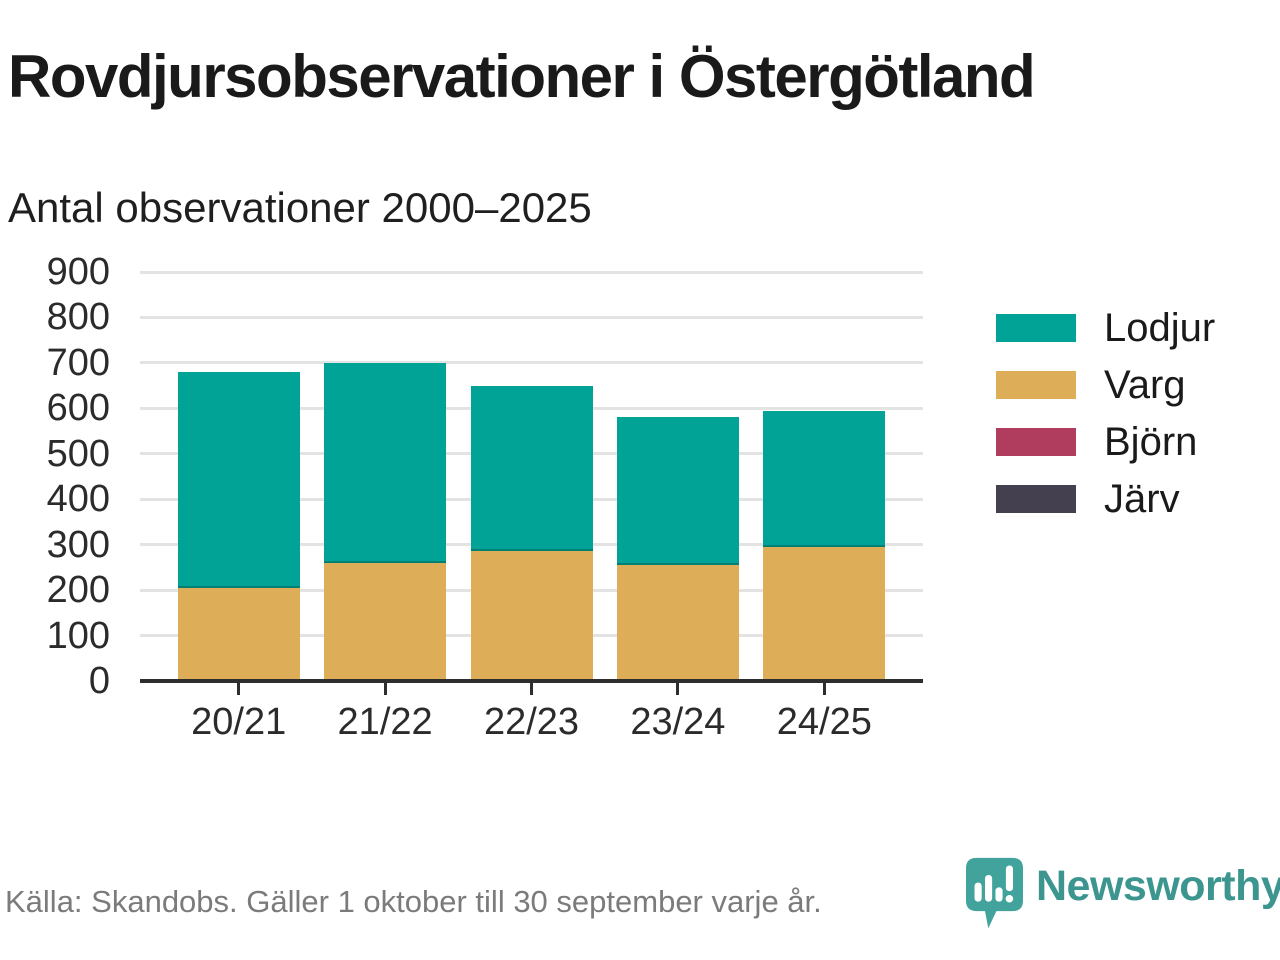 The height and width of the screenshot is (960, 1280). What do you see at coordinates (1145, 384) in the screenshot?
I see `legend-label-varg: Varg` at bounding box center [1145, 384].